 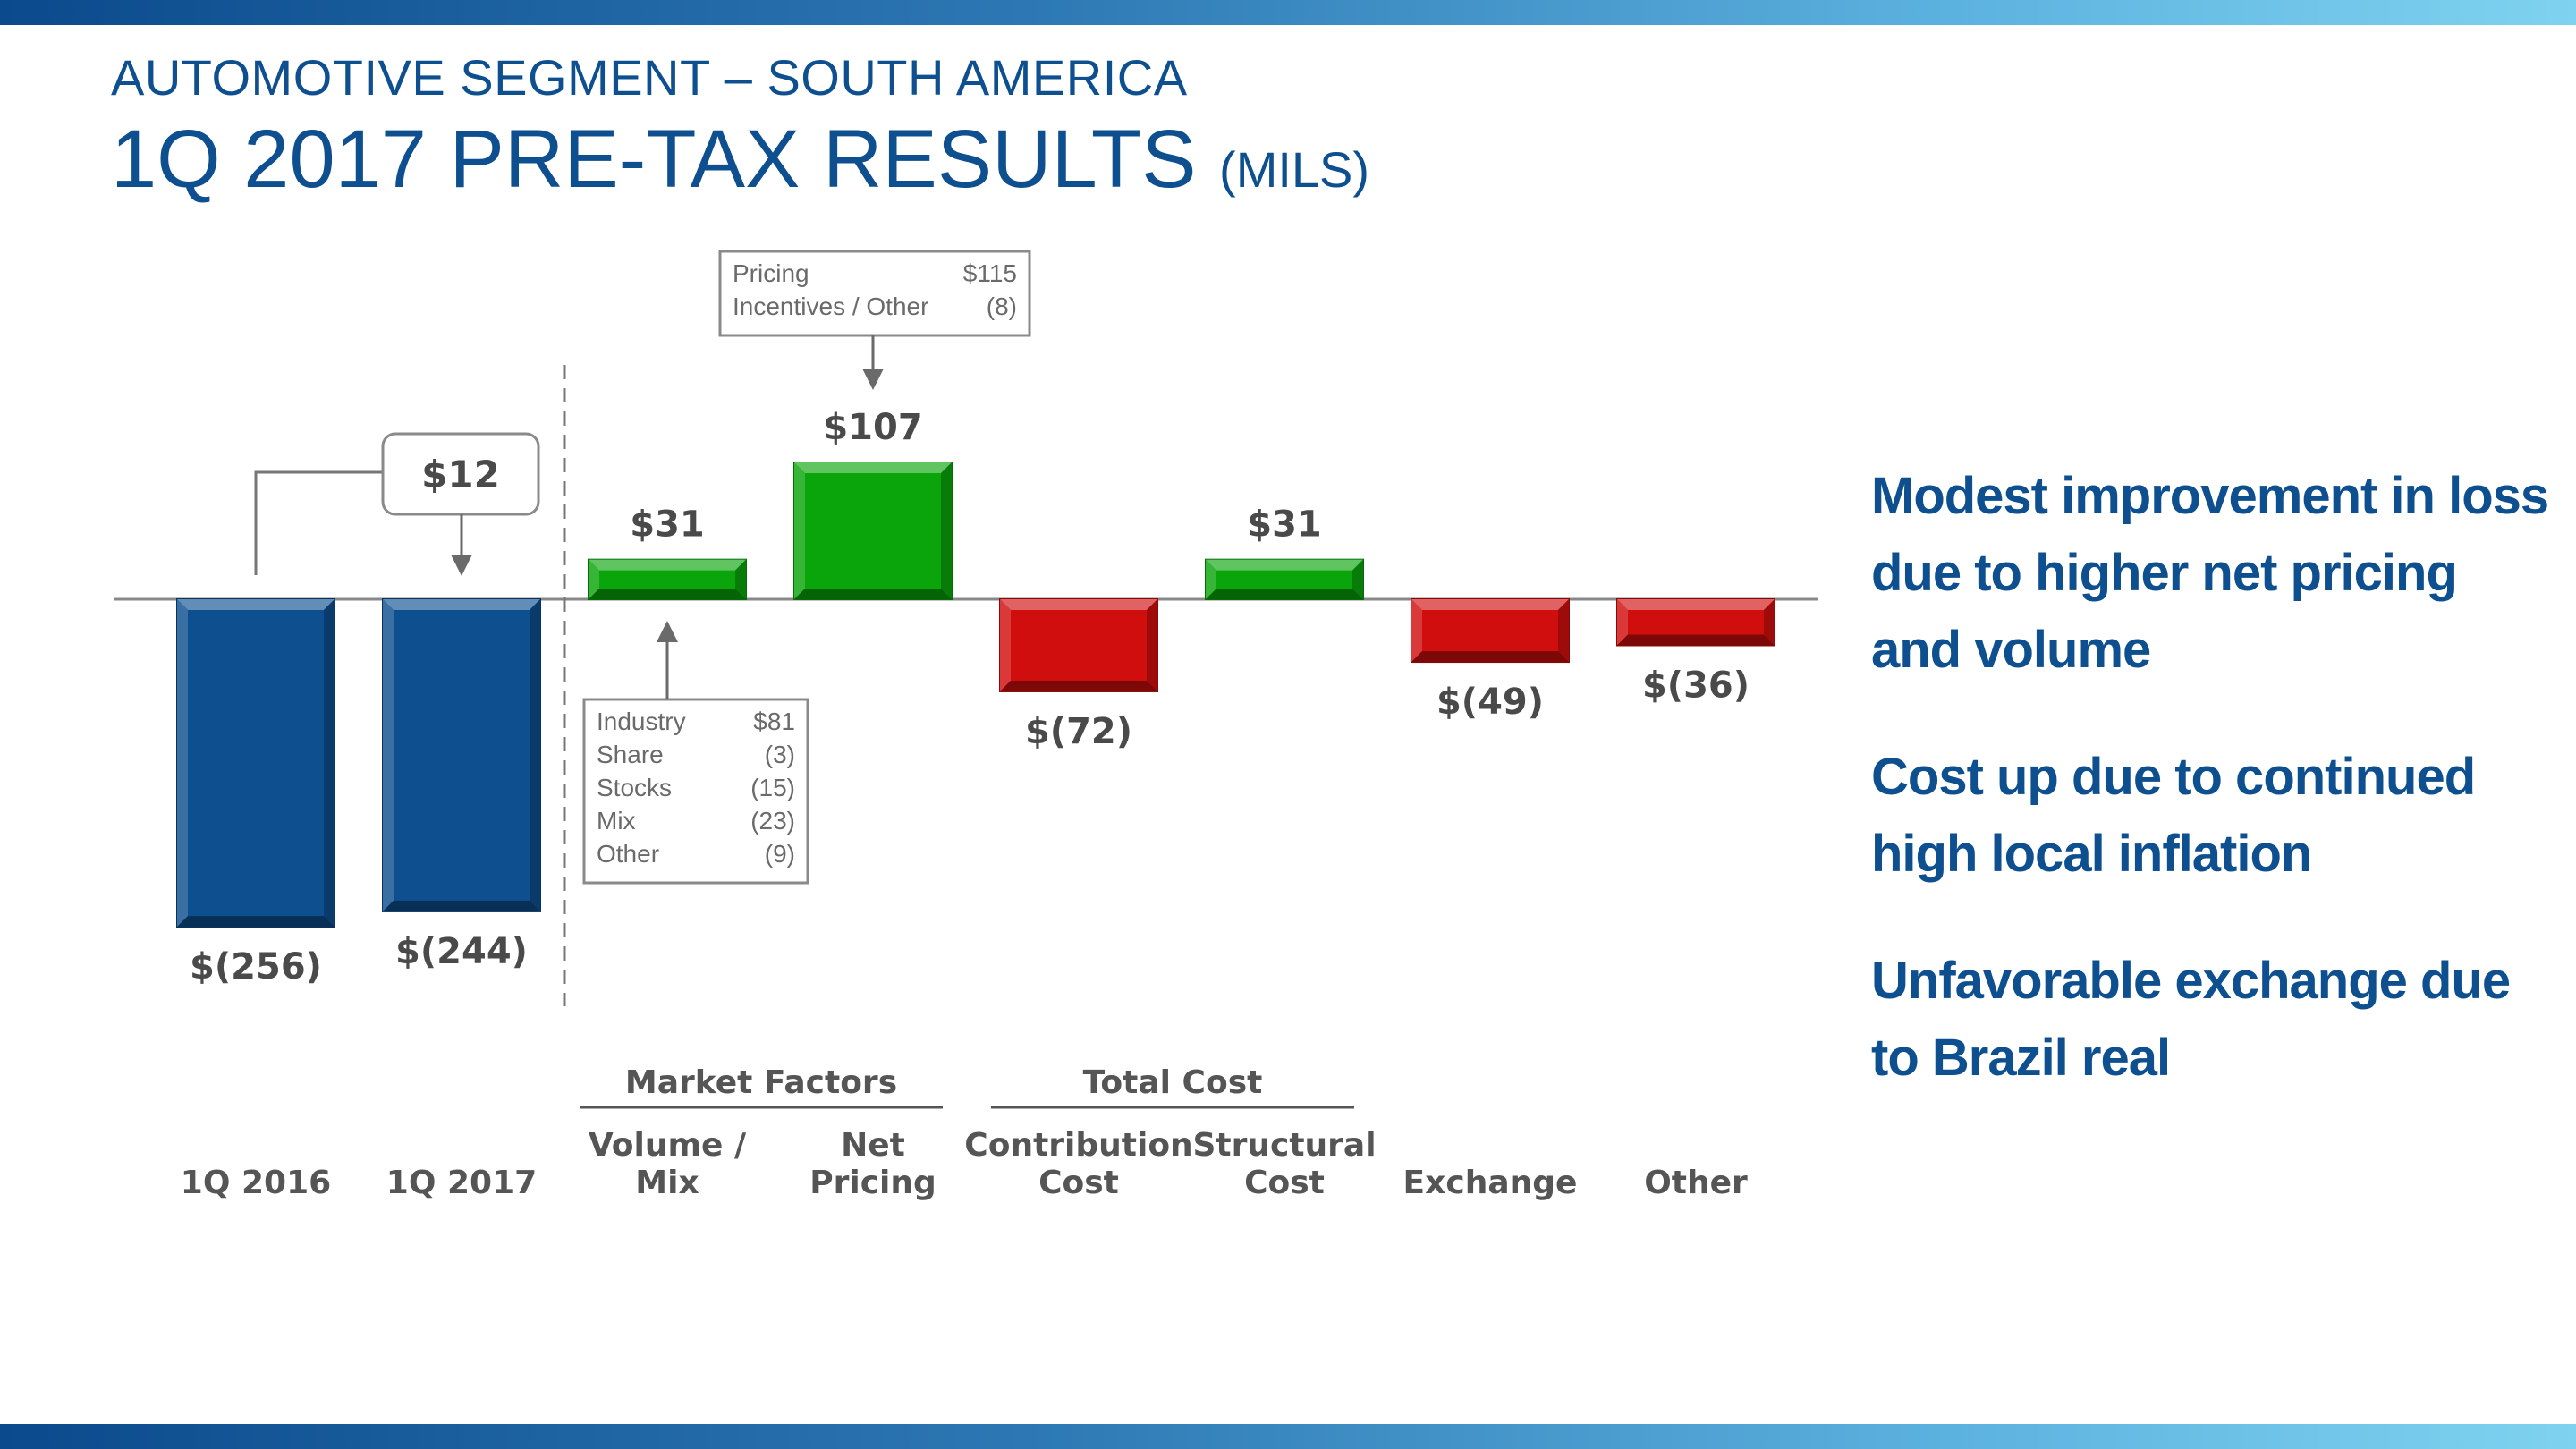 What do you see at coordinates (772, 787) in the screenshot?
I see `breakdown-row-value: (15)` at bounding box center [772, 787].